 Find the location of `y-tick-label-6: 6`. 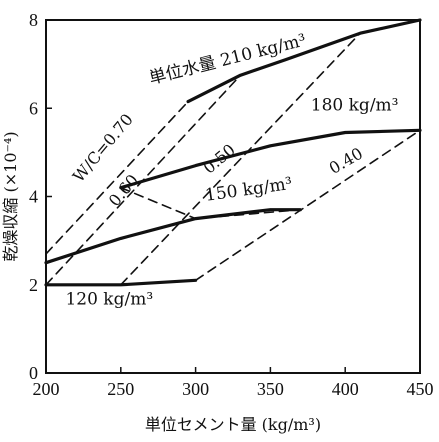

y-tick-label-6: 6 is located at coordinates (33, 108).